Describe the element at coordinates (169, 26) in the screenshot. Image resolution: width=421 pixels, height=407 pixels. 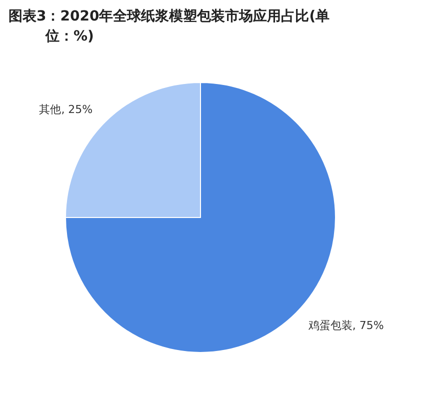
I see `chart-title: 图表3：2020年全球纸浆模塑包装市场应用占比(单位：%)` at that location.